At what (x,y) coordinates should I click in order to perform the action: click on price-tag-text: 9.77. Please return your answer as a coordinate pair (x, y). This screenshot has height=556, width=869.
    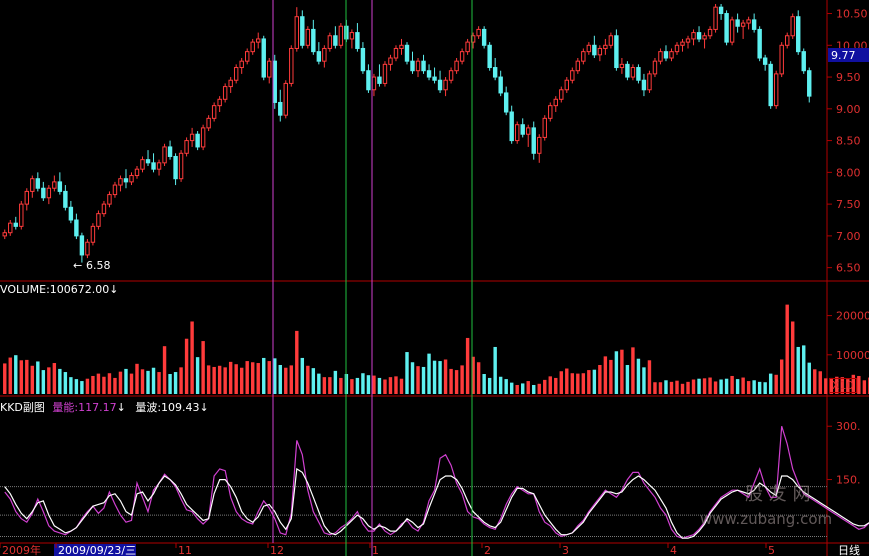
    Looking at the image, I should click on (843, 55).